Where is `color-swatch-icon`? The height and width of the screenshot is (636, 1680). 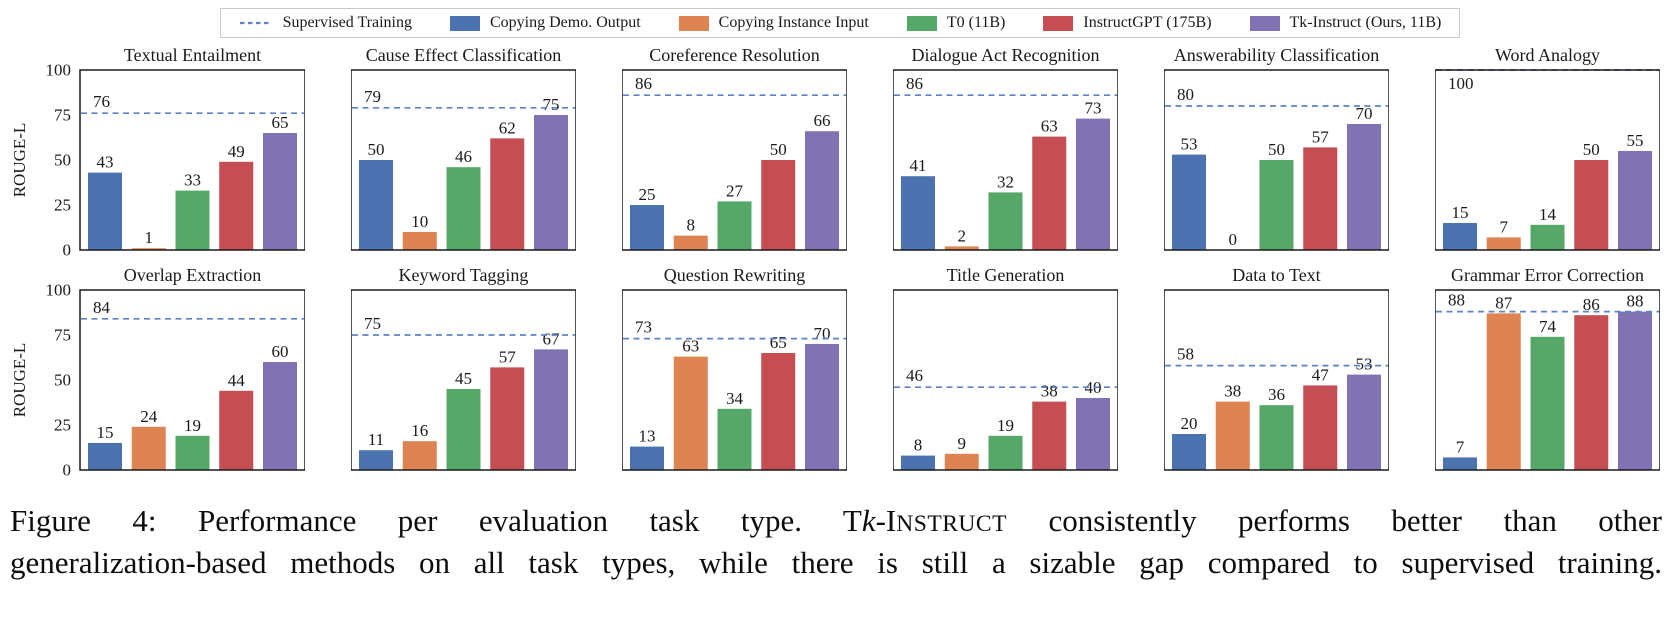
color-swatch-icon is located at coordinates (1264, 23).